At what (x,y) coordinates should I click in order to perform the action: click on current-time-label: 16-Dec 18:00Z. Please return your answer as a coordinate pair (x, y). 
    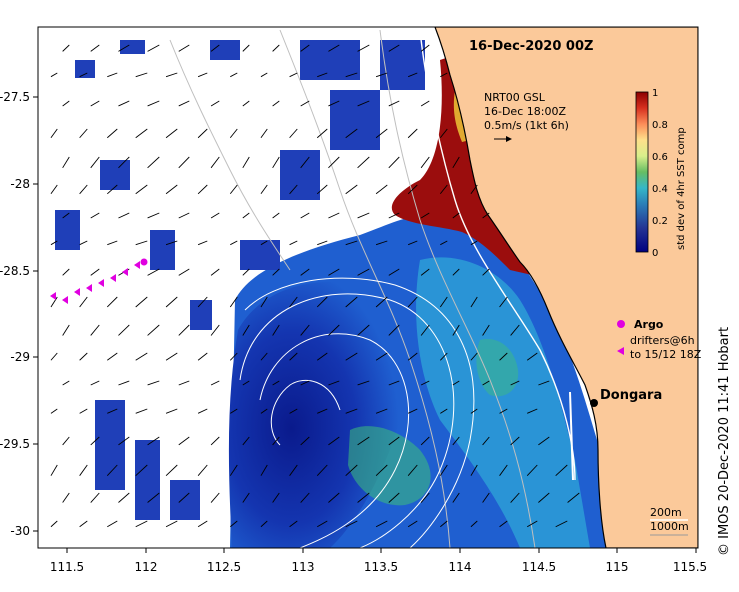
    Looking at the image, I should click on (525, 111).